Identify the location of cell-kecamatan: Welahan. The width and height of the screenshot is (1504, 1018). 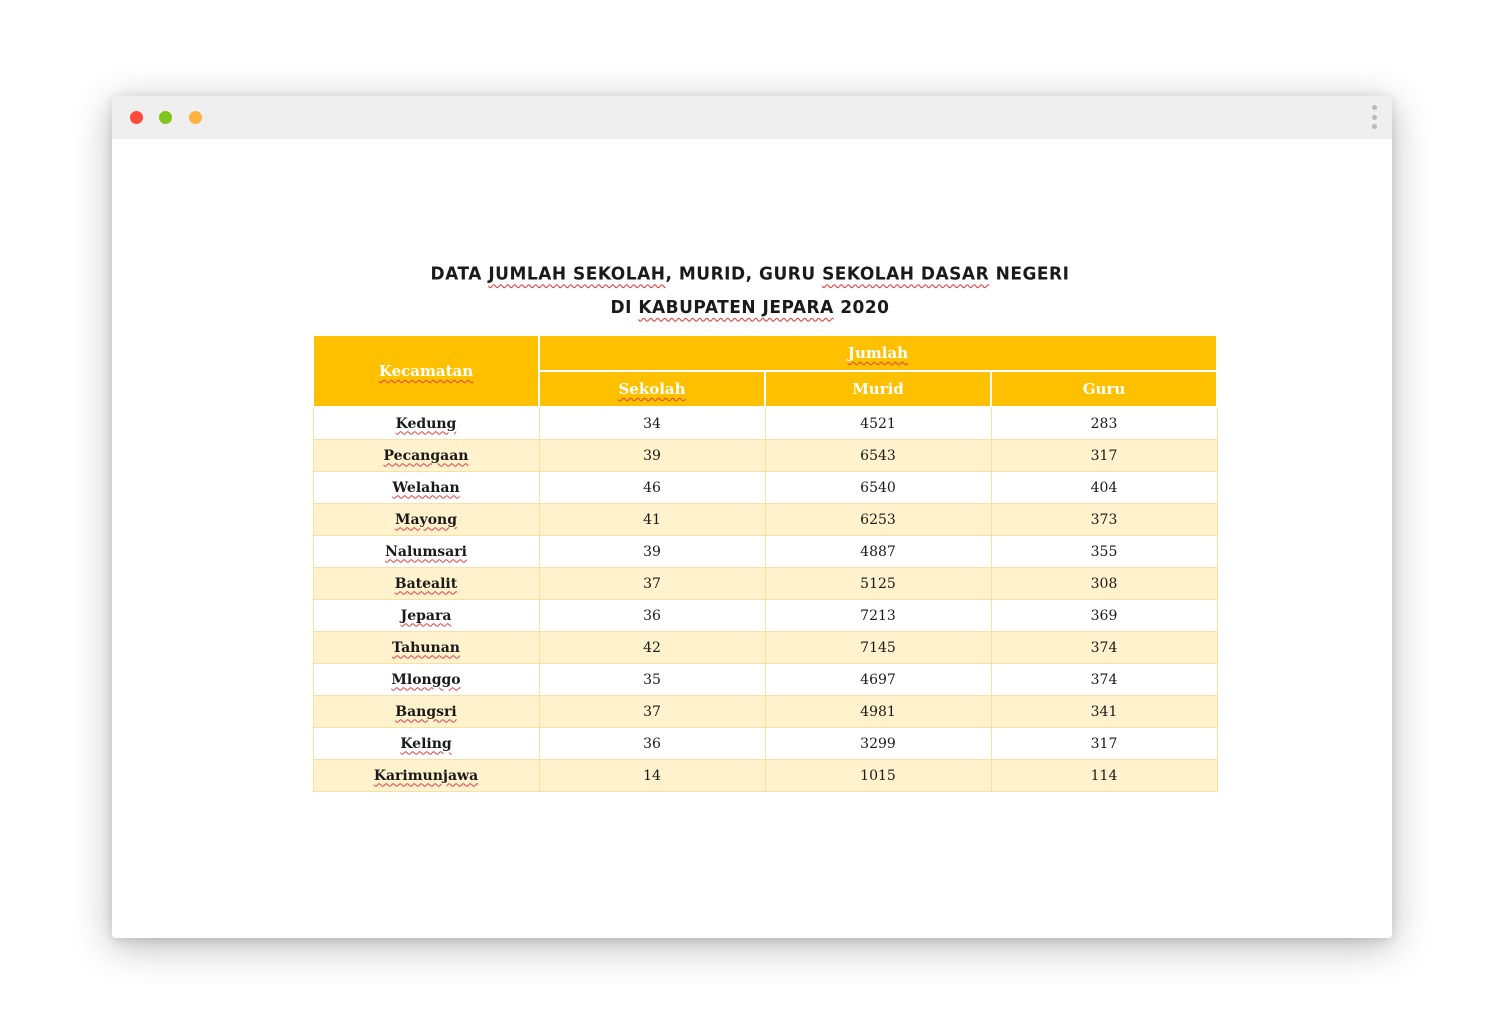
(426, 487).